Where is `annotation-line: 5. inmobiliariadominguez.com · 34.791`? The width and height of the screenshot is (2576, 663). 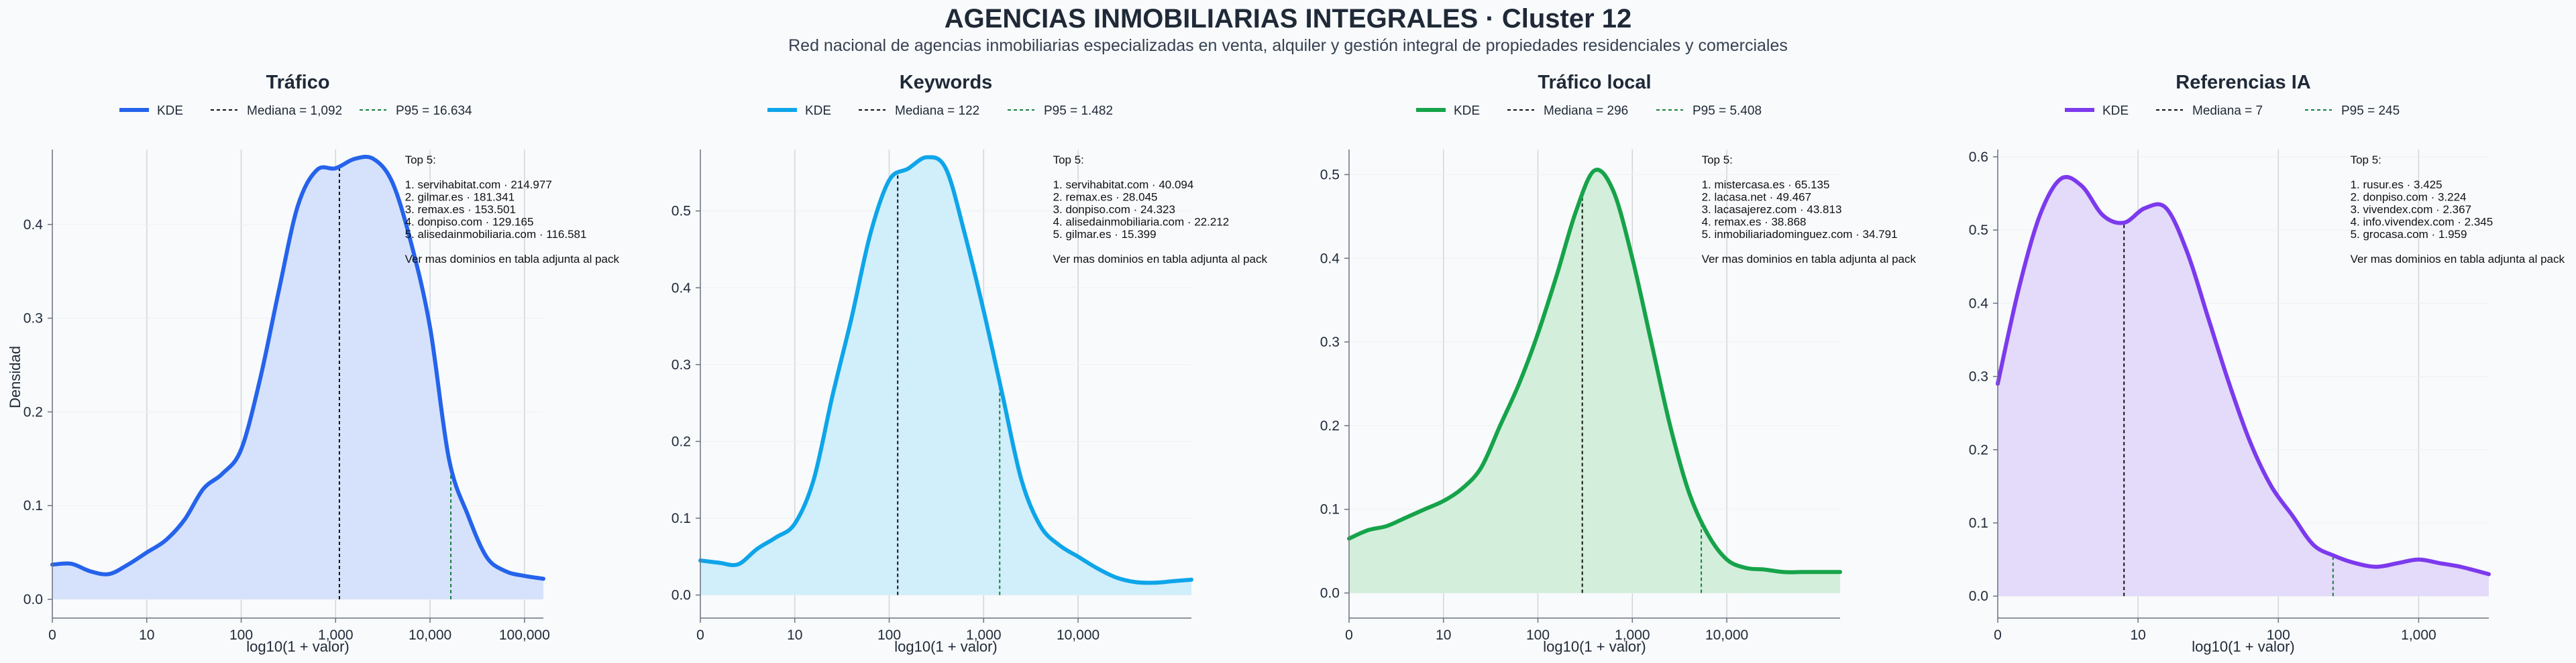 annotation-line: 5. inmobiliariadominguez.com · 34.791 is located at coordinates (1800, 235).